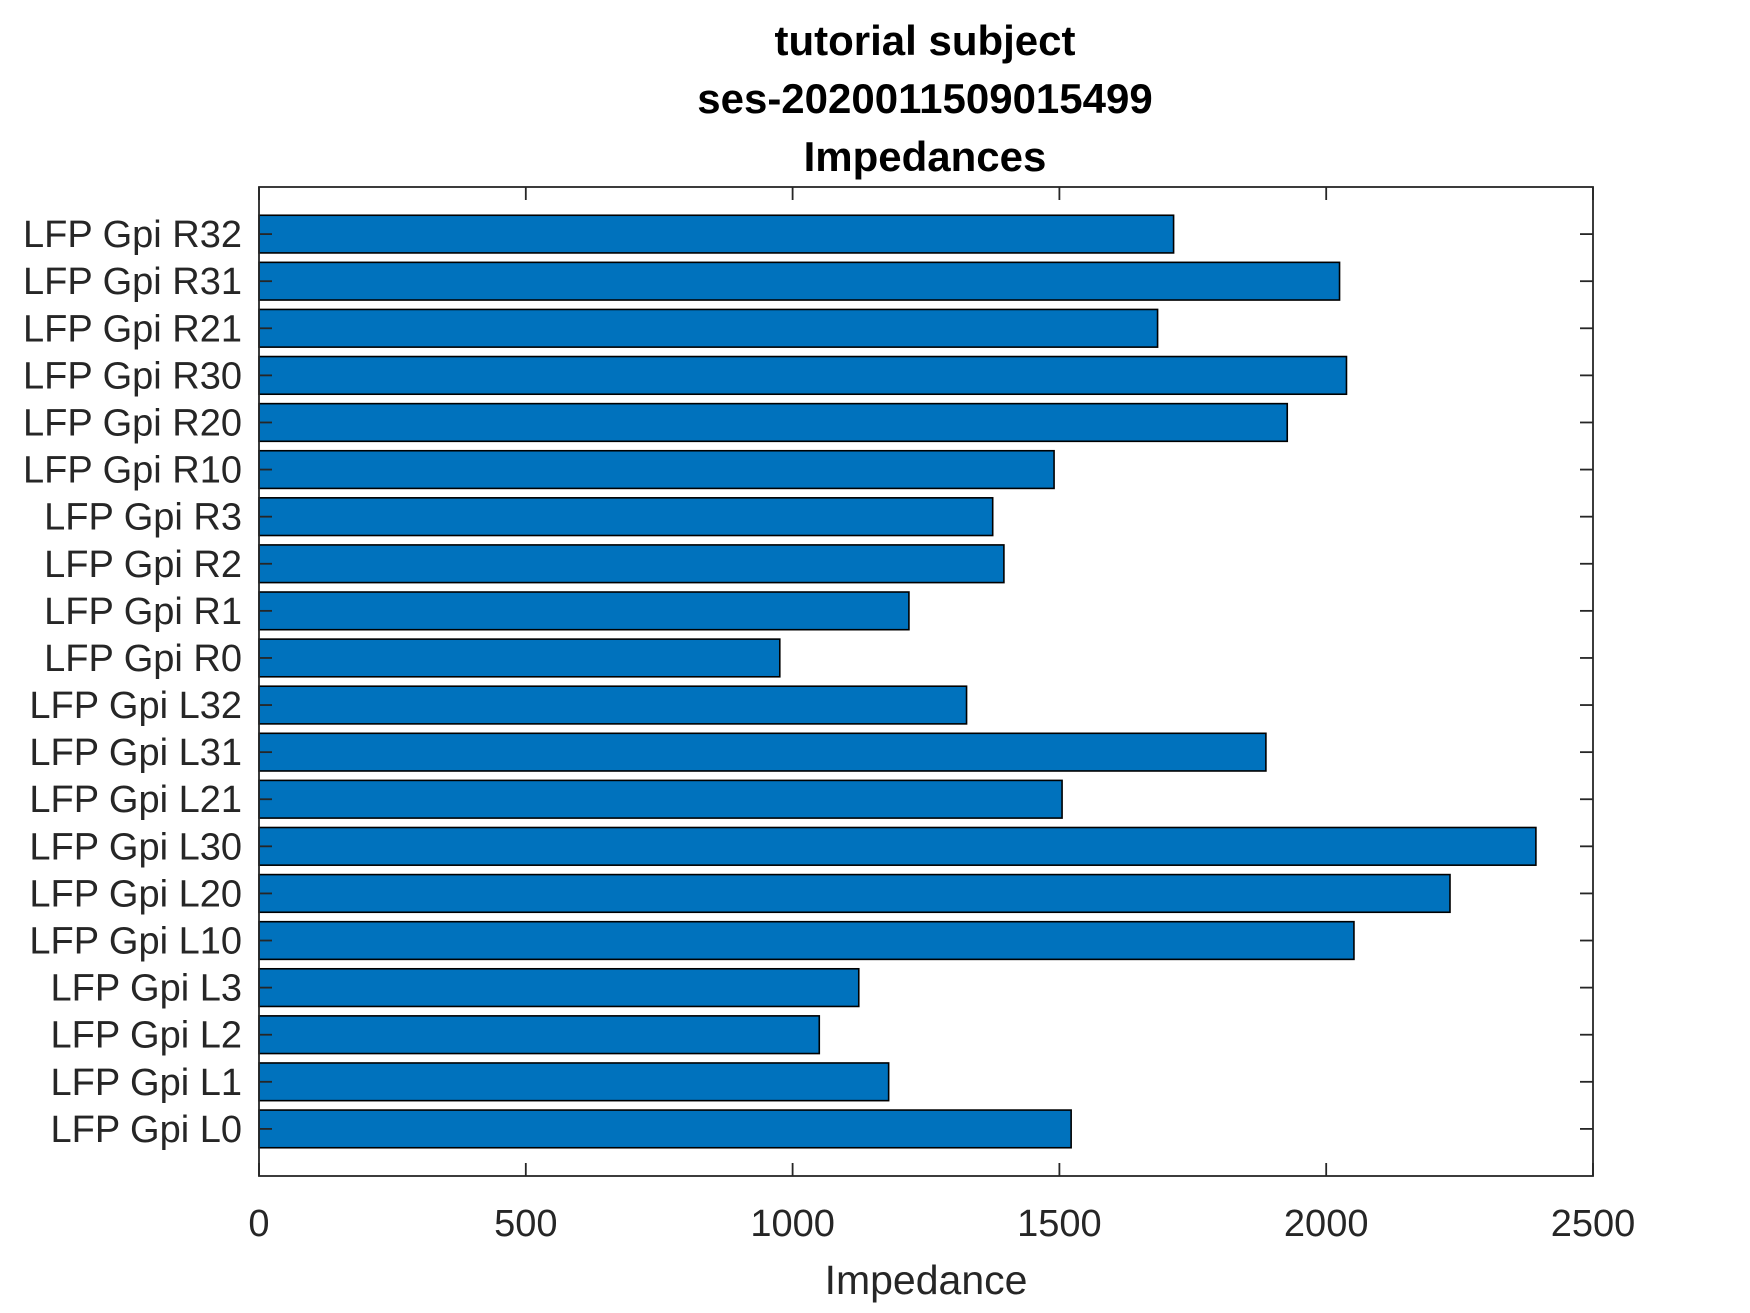  What do you see at coordinates (519, 658) in the screenshot?
I see `bar-lfp-gpi-r0` at bounding box center [519, 658].